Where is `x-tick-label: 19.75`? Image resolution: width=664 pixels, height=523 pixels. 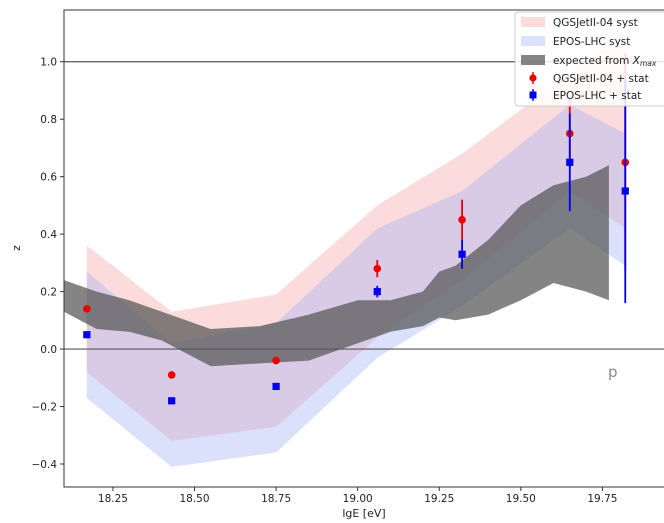 x-tick-label: 19.75 is located at coordinates (602, 499).